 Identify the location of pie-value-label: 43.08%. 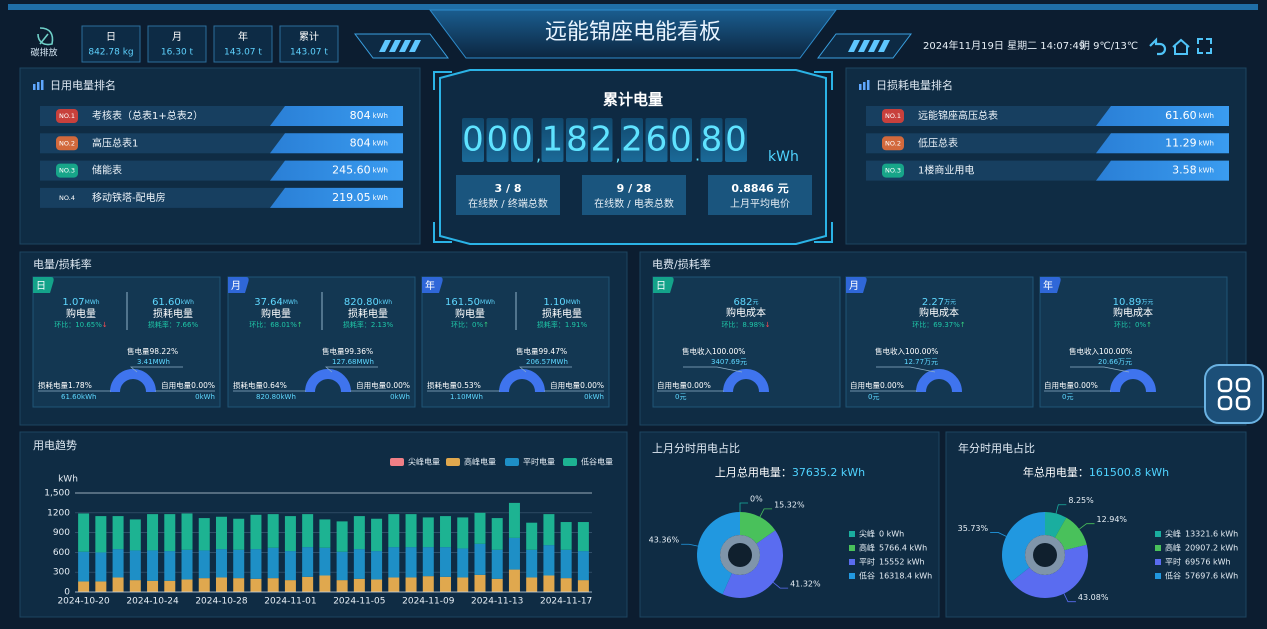
(1093, 597).